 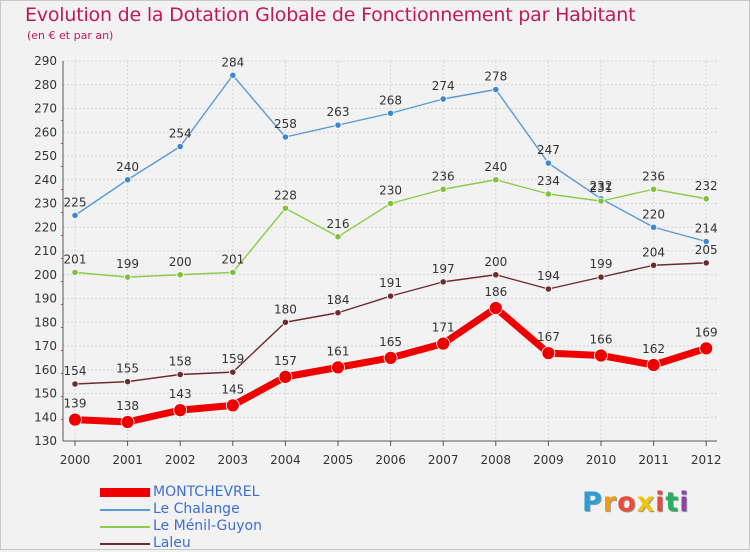 I want to click on data-label-le-menil-guyon: 230, so click(x=390, y=191).